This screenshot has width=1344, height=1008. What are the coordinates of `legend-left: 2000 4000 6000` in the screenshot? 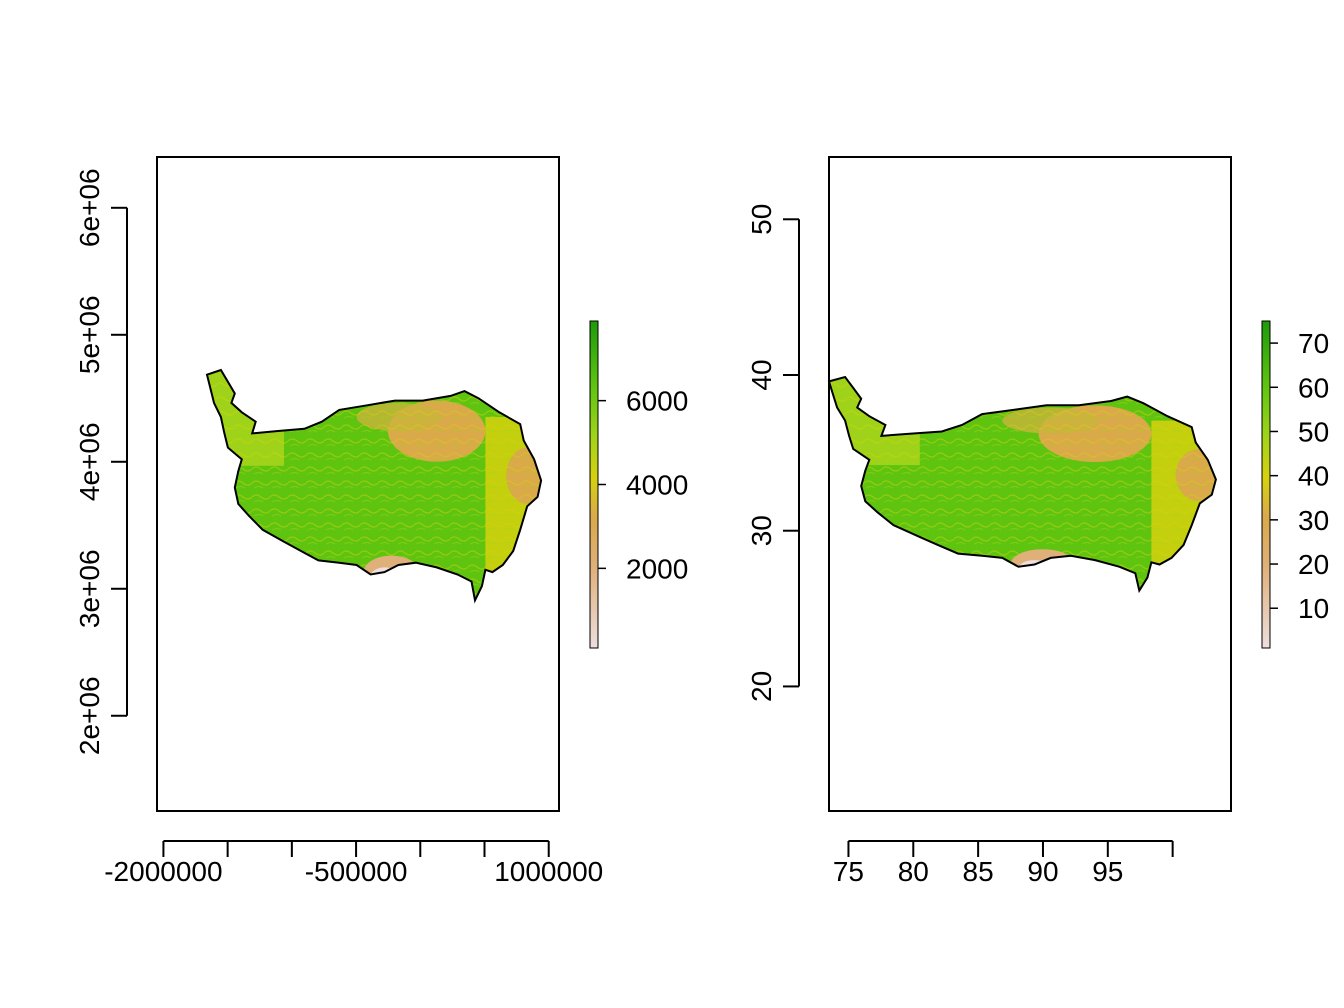 It's located at (638, 484).